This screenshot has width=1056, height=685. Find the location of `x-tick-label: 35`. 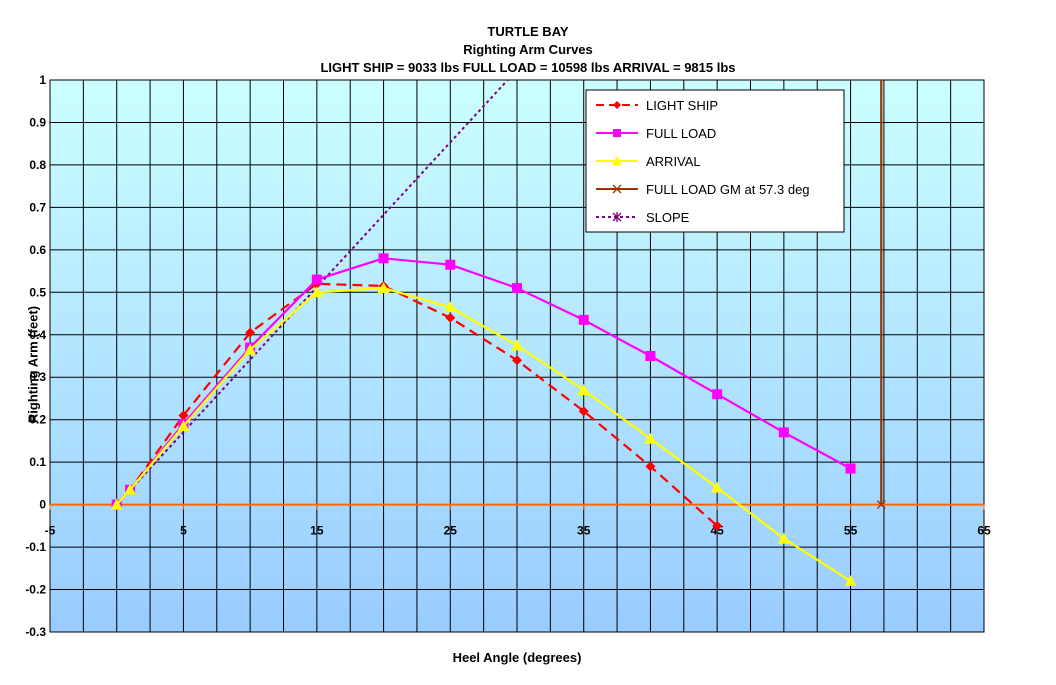

x-tick-label: 35 is located at coordinates (584, 531).